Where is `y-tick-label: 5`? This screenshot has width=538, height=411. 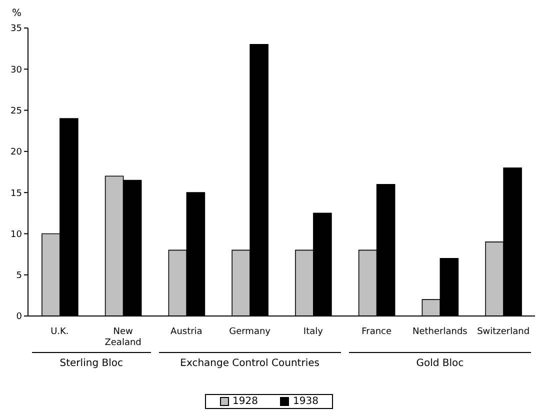
y-tick-label: 5 is located at coordinates (19, 276).